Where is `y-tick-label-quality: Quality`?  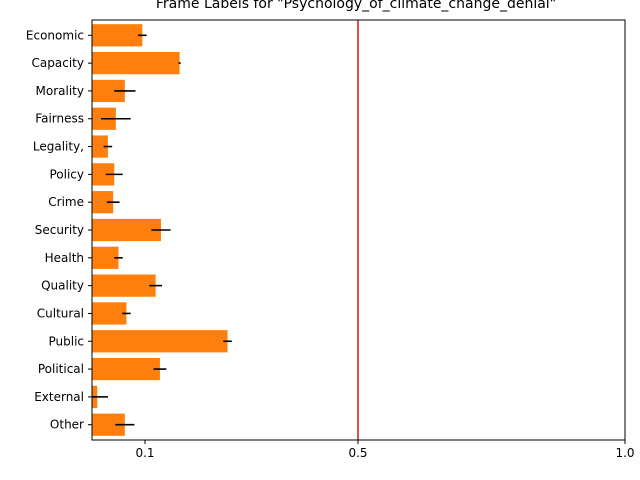 y-tick-label-quality: Quality is located at coordinates (62, 286).